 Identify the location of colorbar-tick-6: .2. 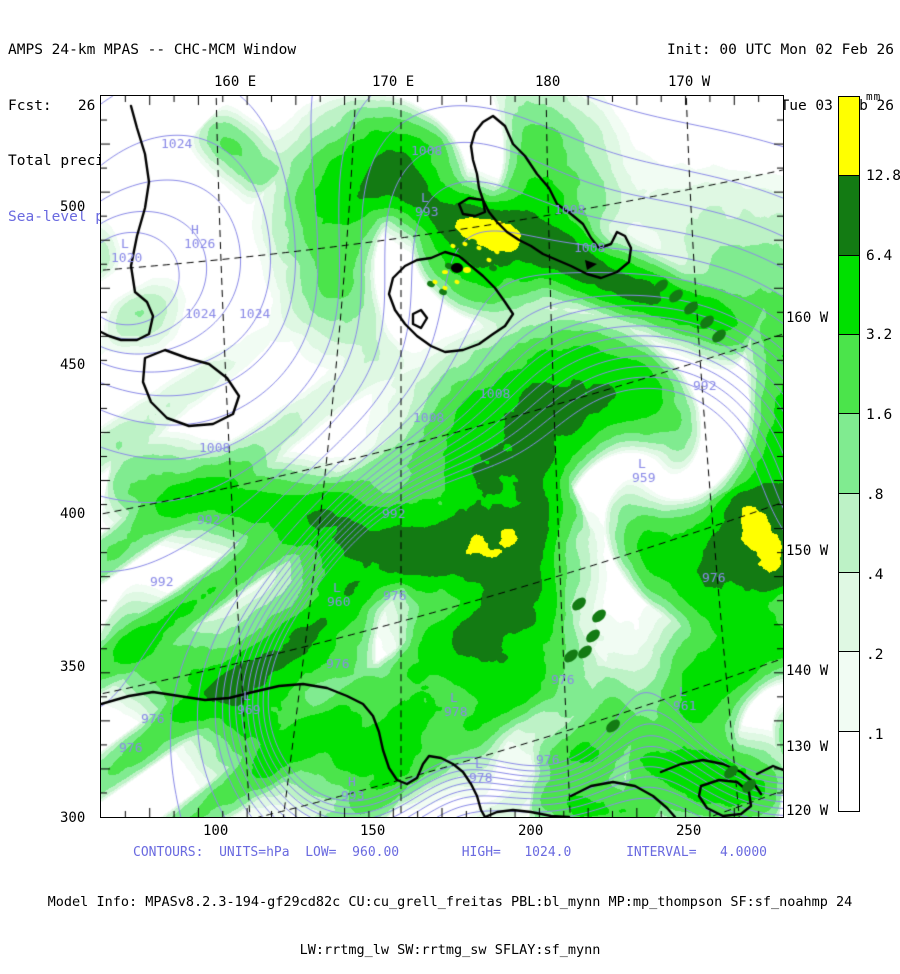
(875, 655).